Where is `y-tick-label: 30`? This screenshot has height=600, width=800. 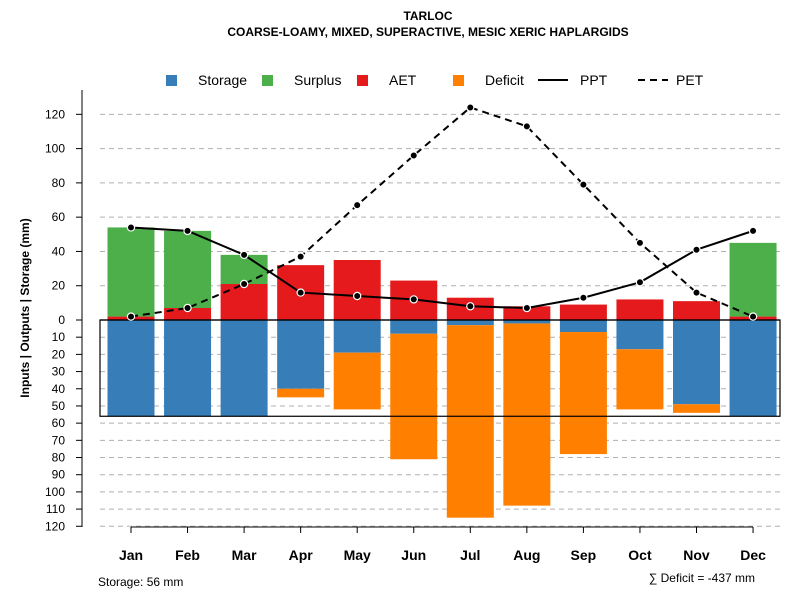 y-tick-label: 30 is located at coordinates (59, 372).